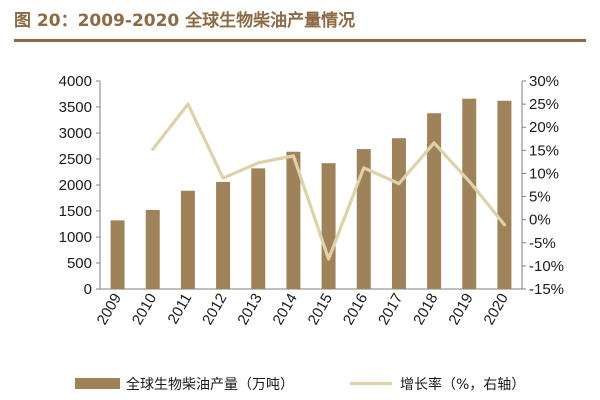 The width and height of the screenshot is (600, 400). Describe the element at coordinates (544, 150) in the screenshot. I see `right-tick-label: 15%` at that location.